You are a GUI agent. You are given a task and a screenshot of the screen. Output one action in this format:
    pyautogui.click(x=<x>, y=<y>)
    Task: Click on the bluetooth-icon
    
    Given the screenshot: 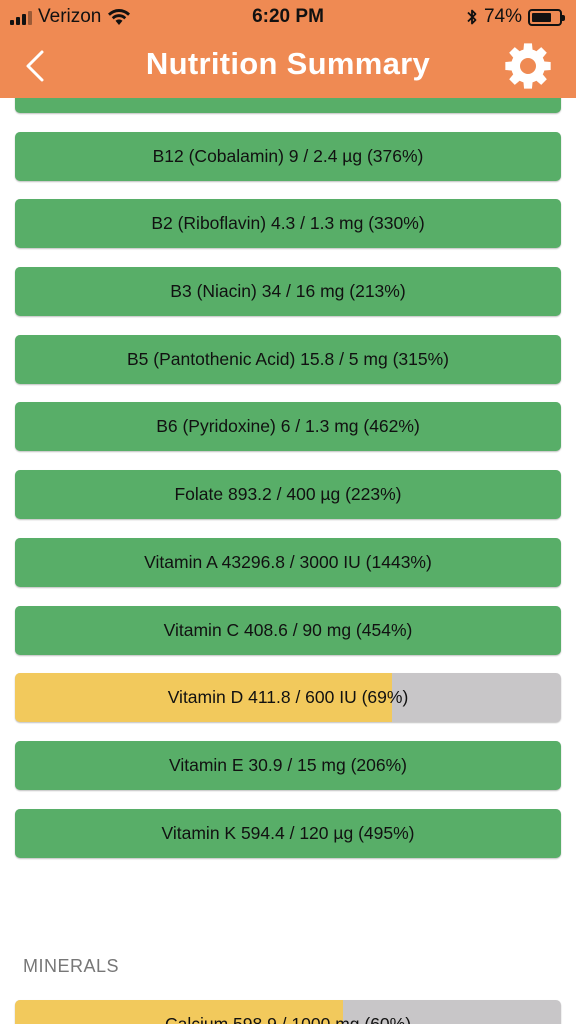 What is the action you would take?
    pyautogui.click(x=472, y=17)
    